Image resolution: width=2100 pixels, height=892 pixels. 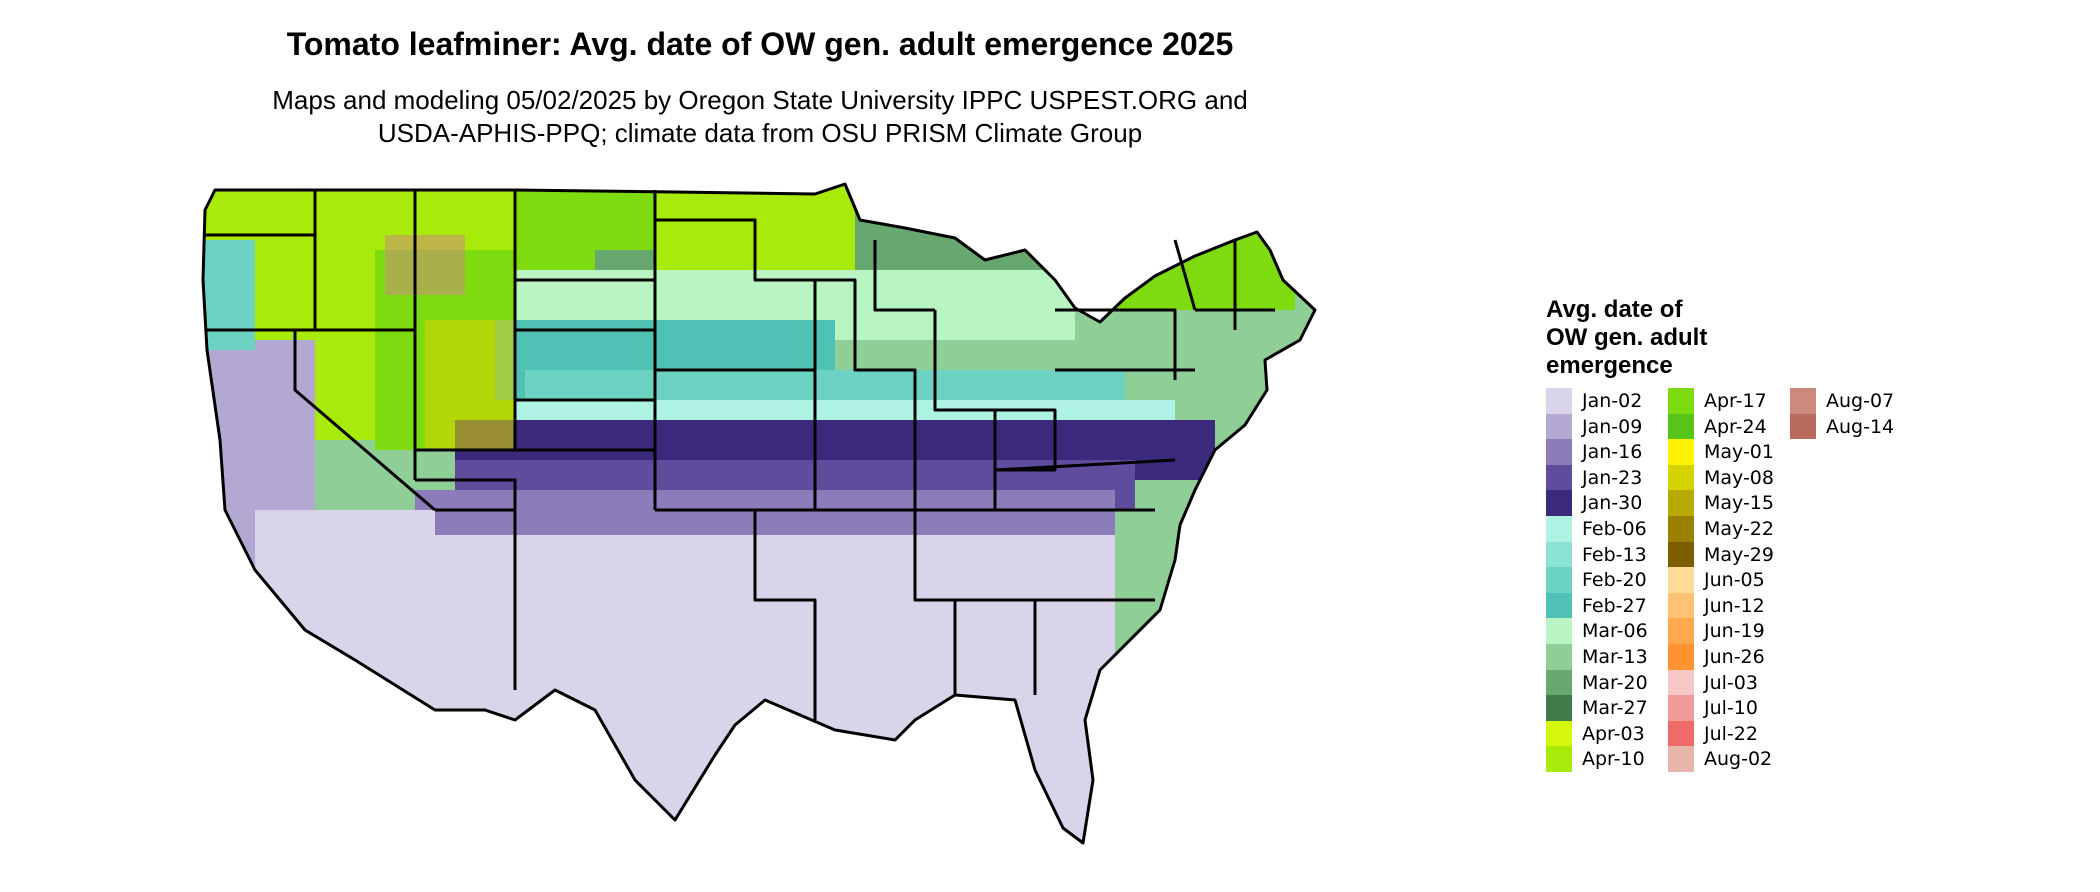 I want to click on legend-label: Jan-02, so click(x=1612, y=401).